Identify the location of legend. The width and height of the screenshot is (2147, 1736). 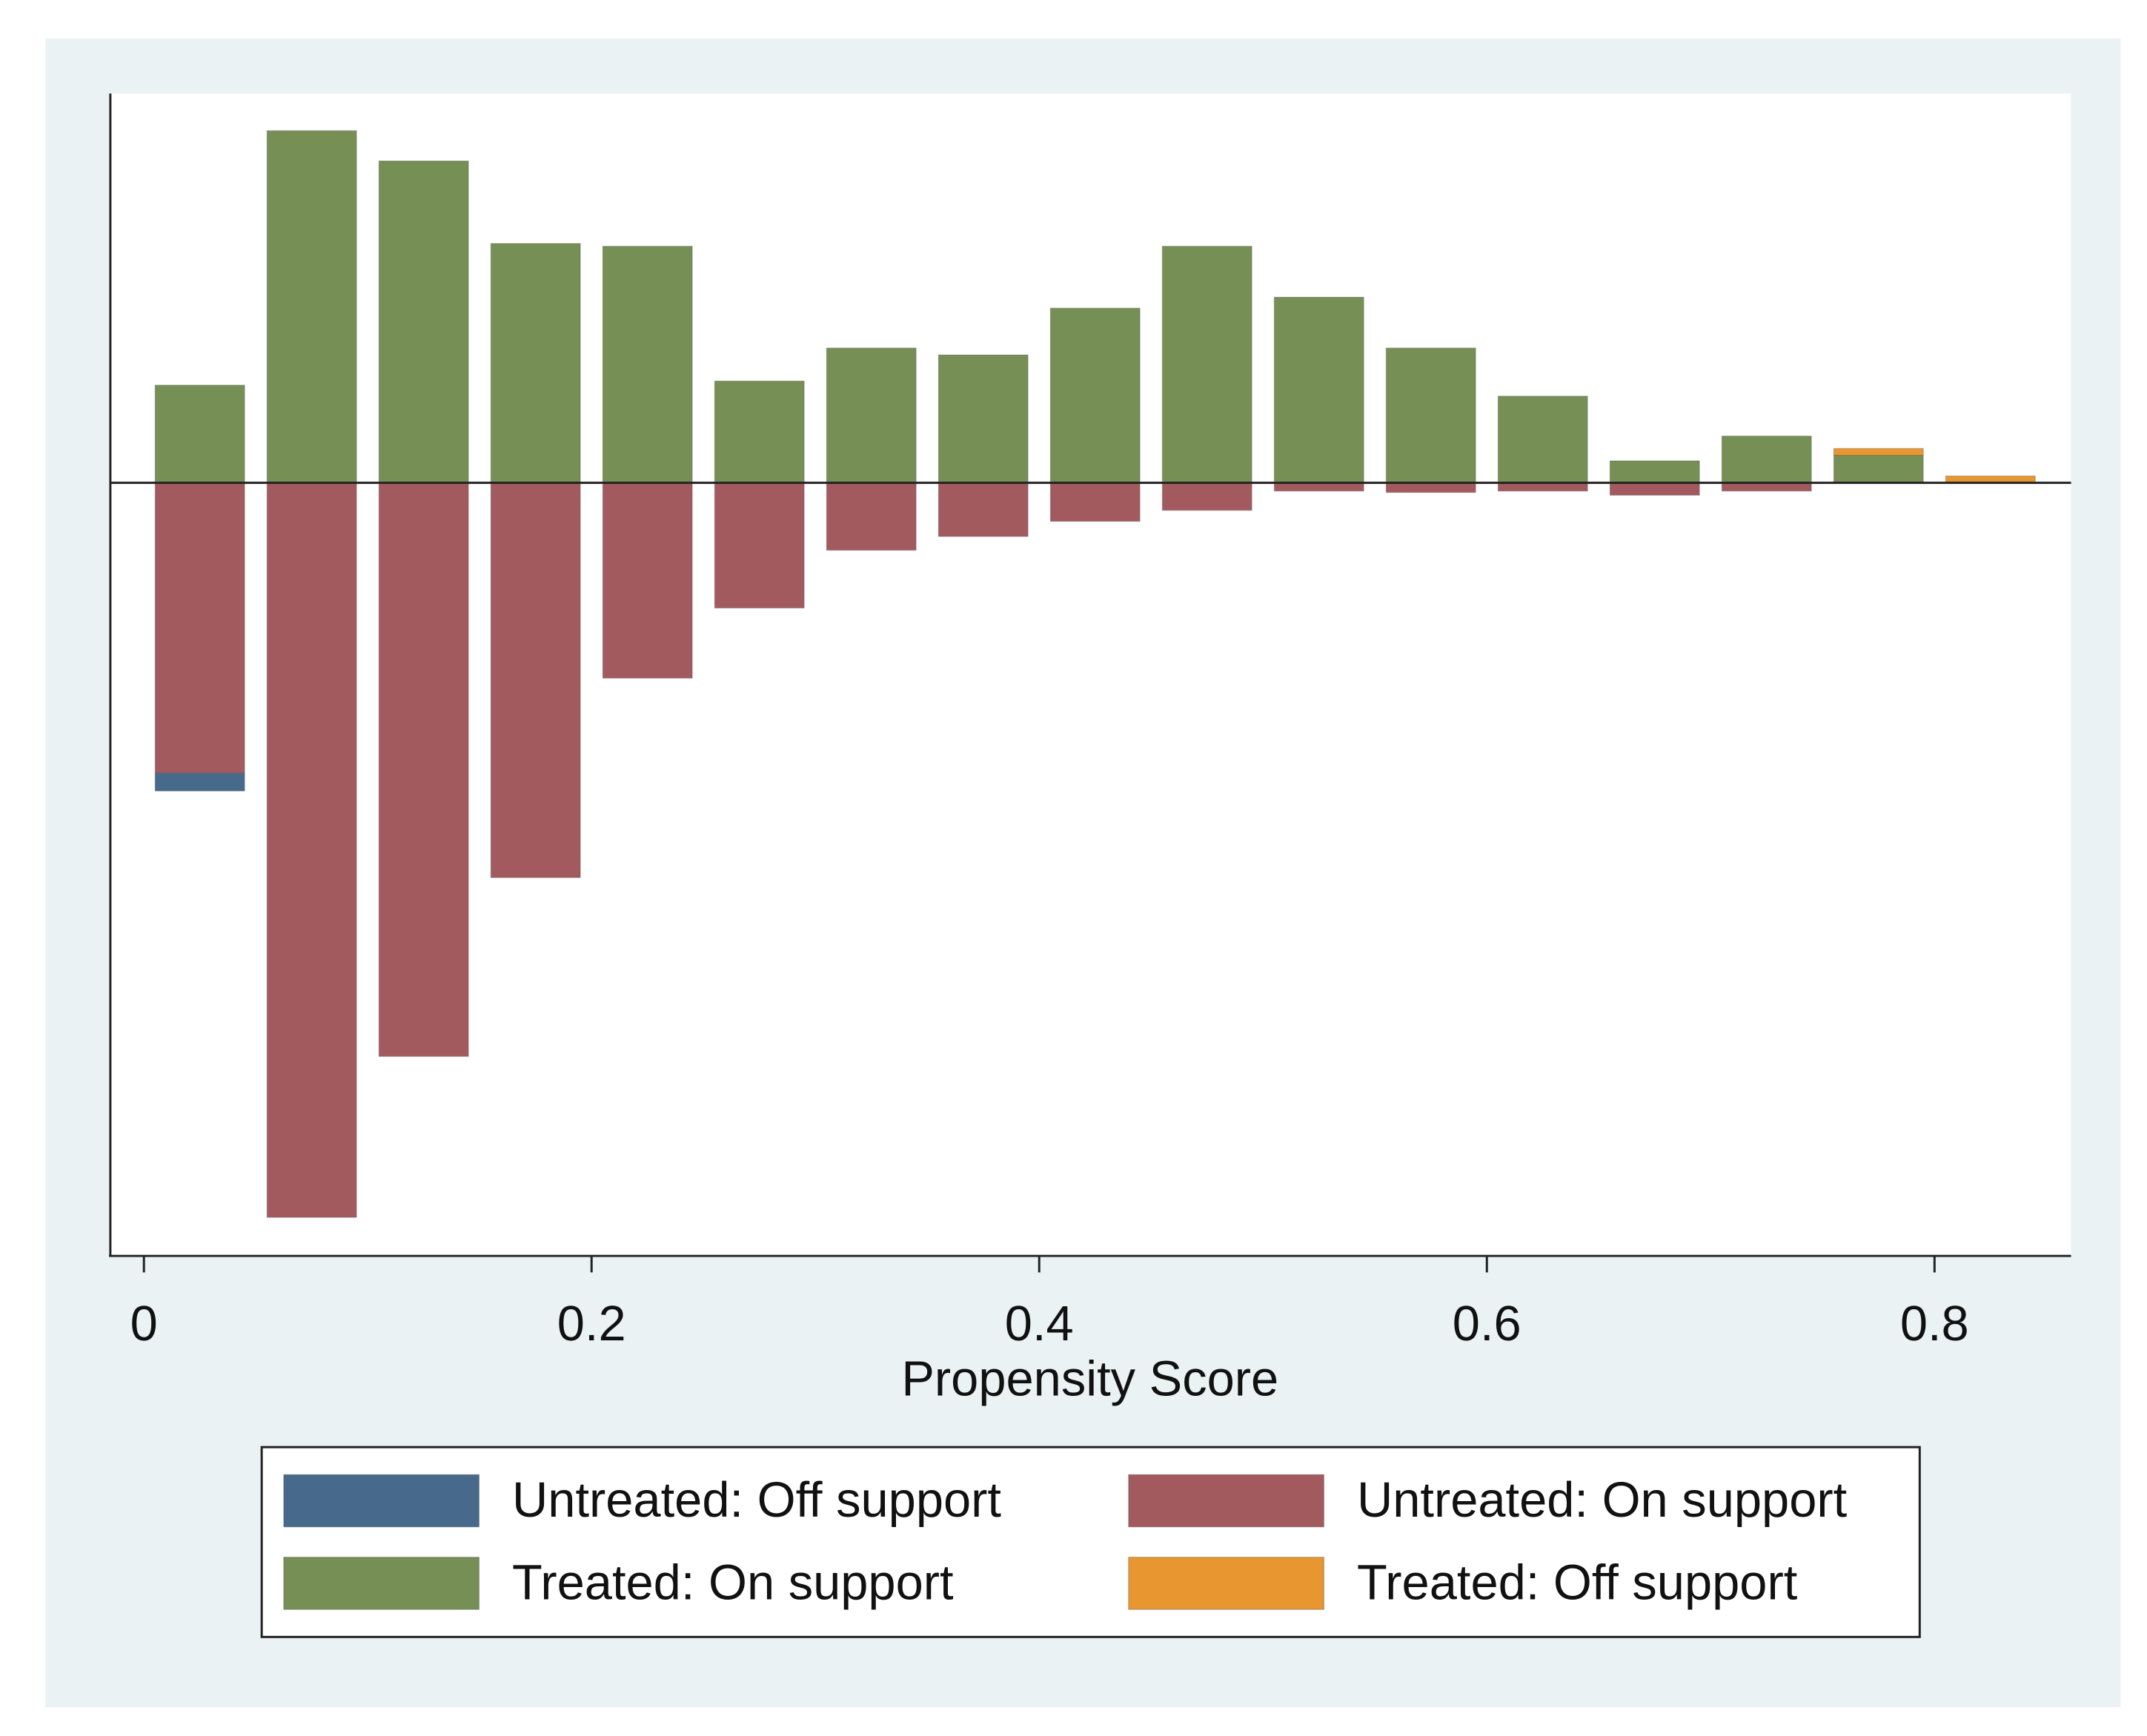
(1090, 1542).